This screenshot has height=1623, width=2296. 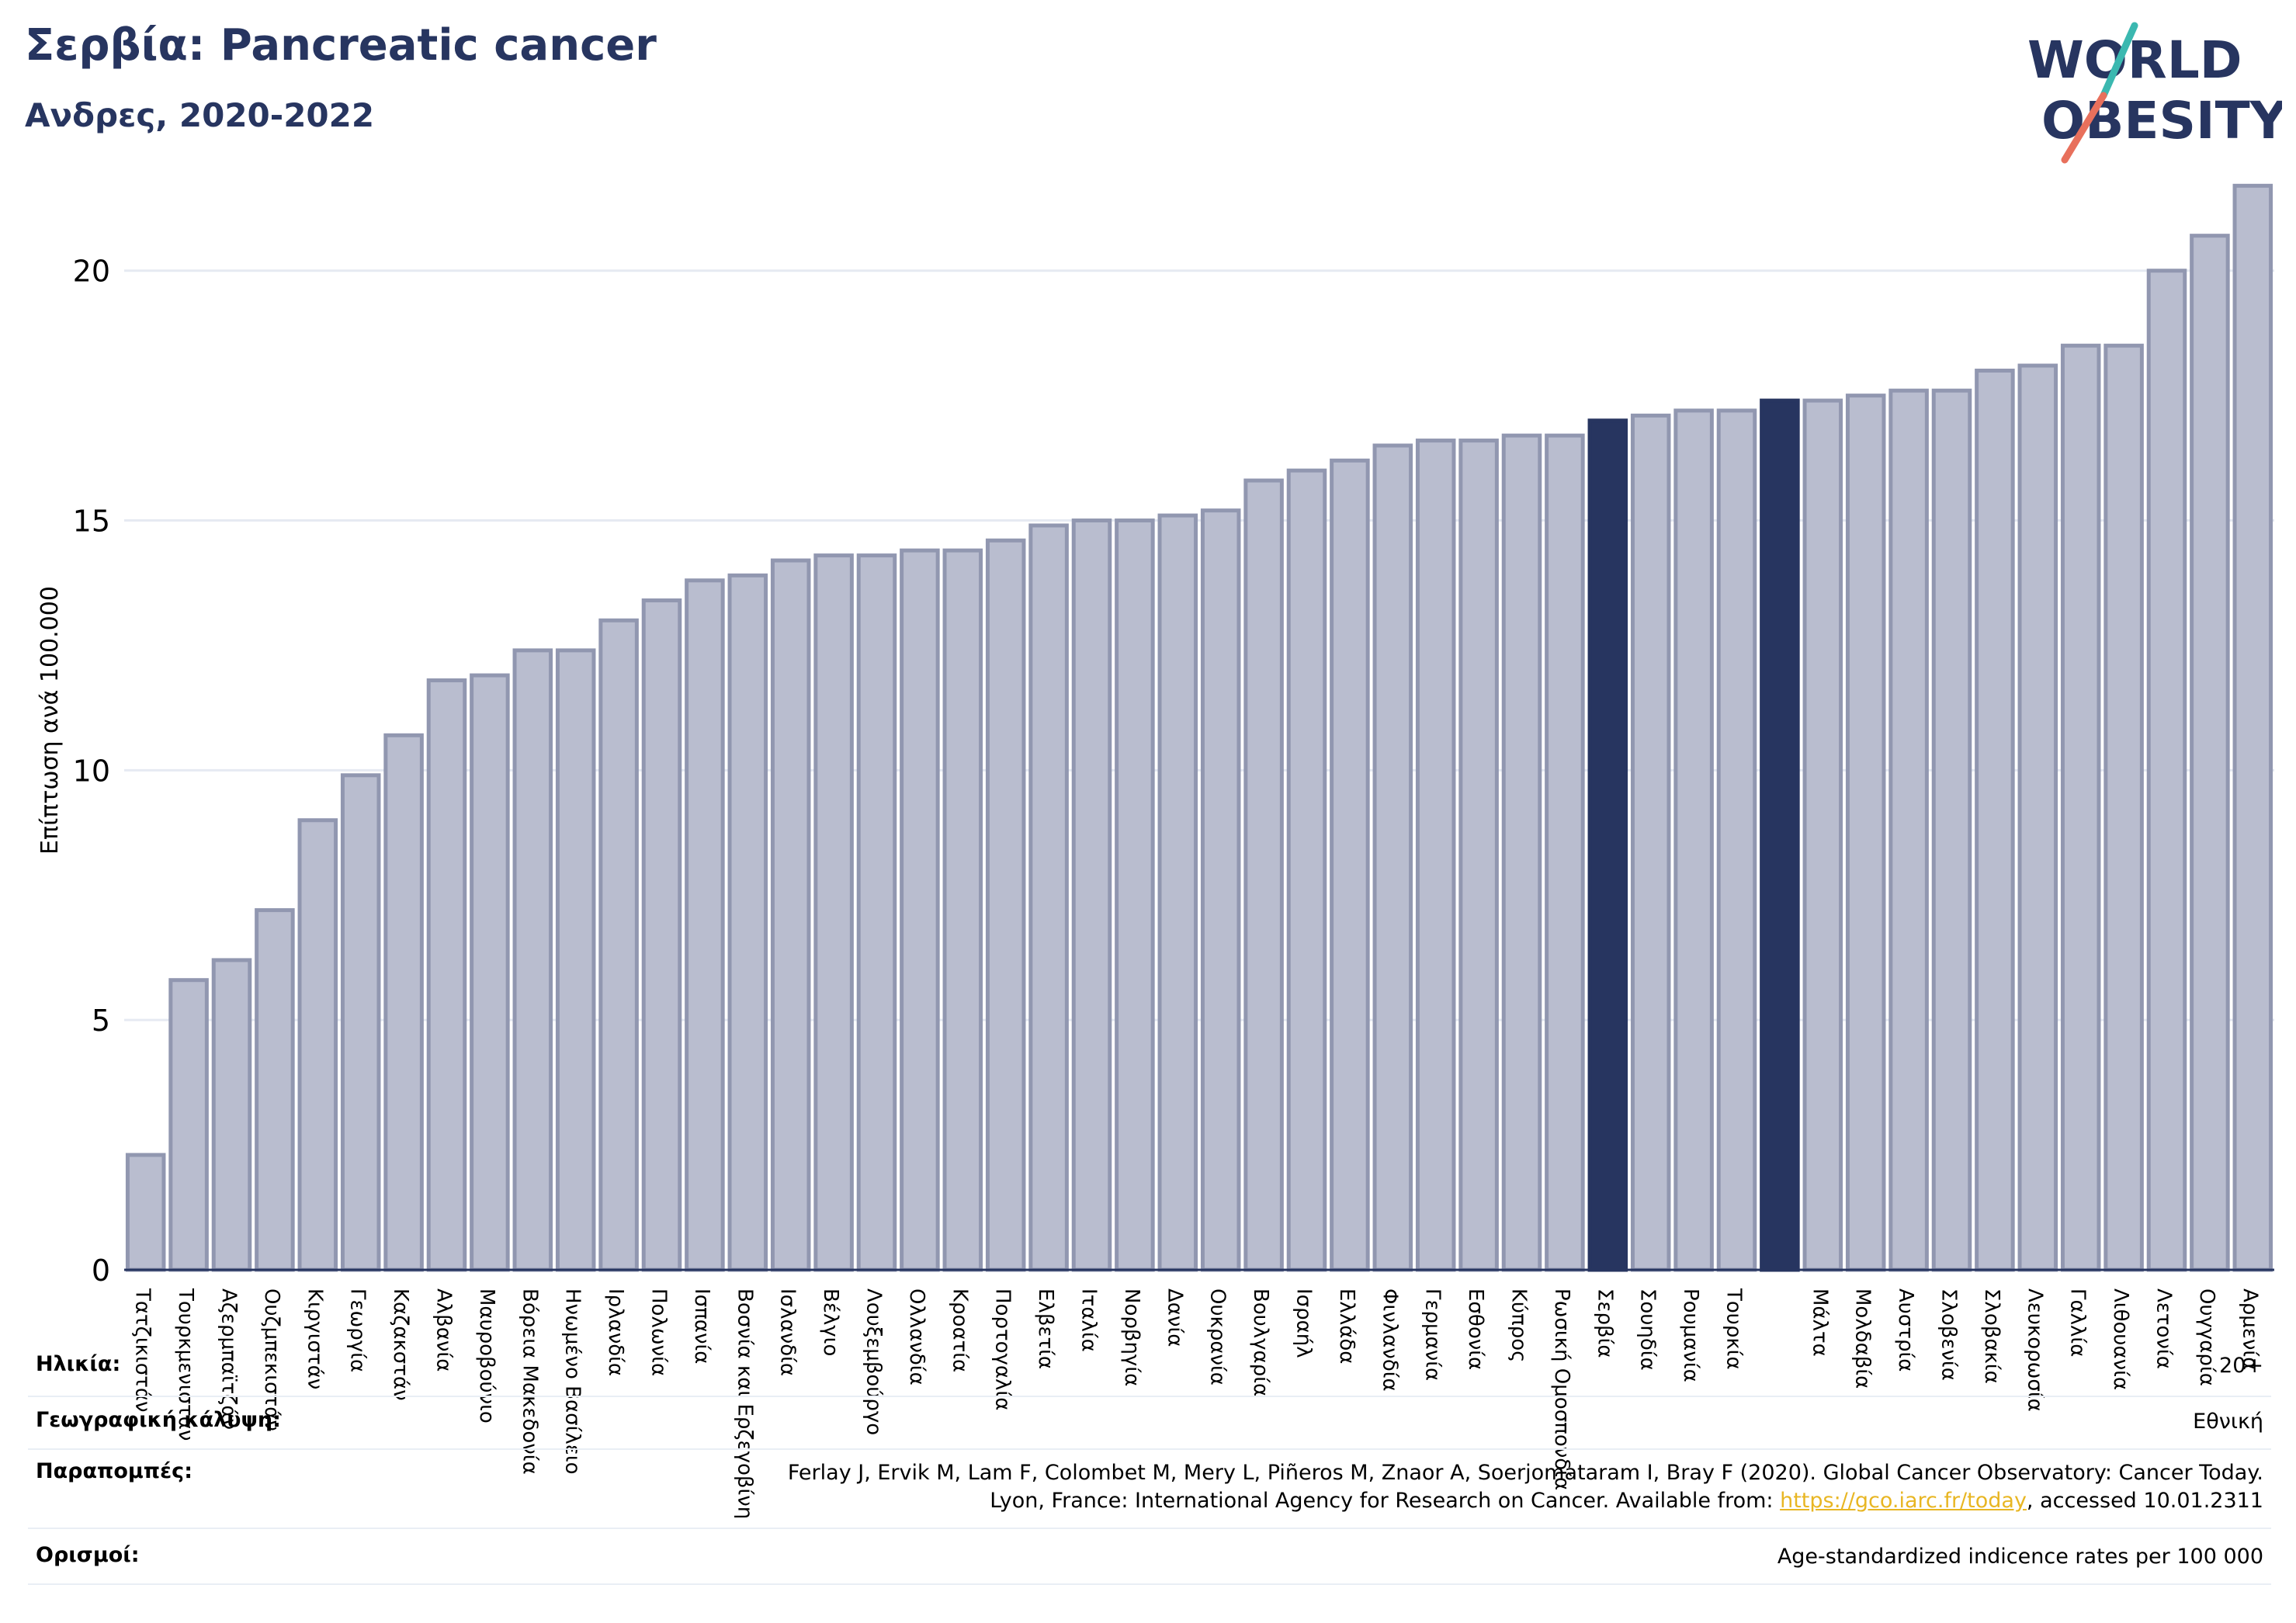 What do you see at coordinates (88, 1555) in the screenshot?
I see `definitions-label: Ορισμοί:` at bounding box center [88, 1555].